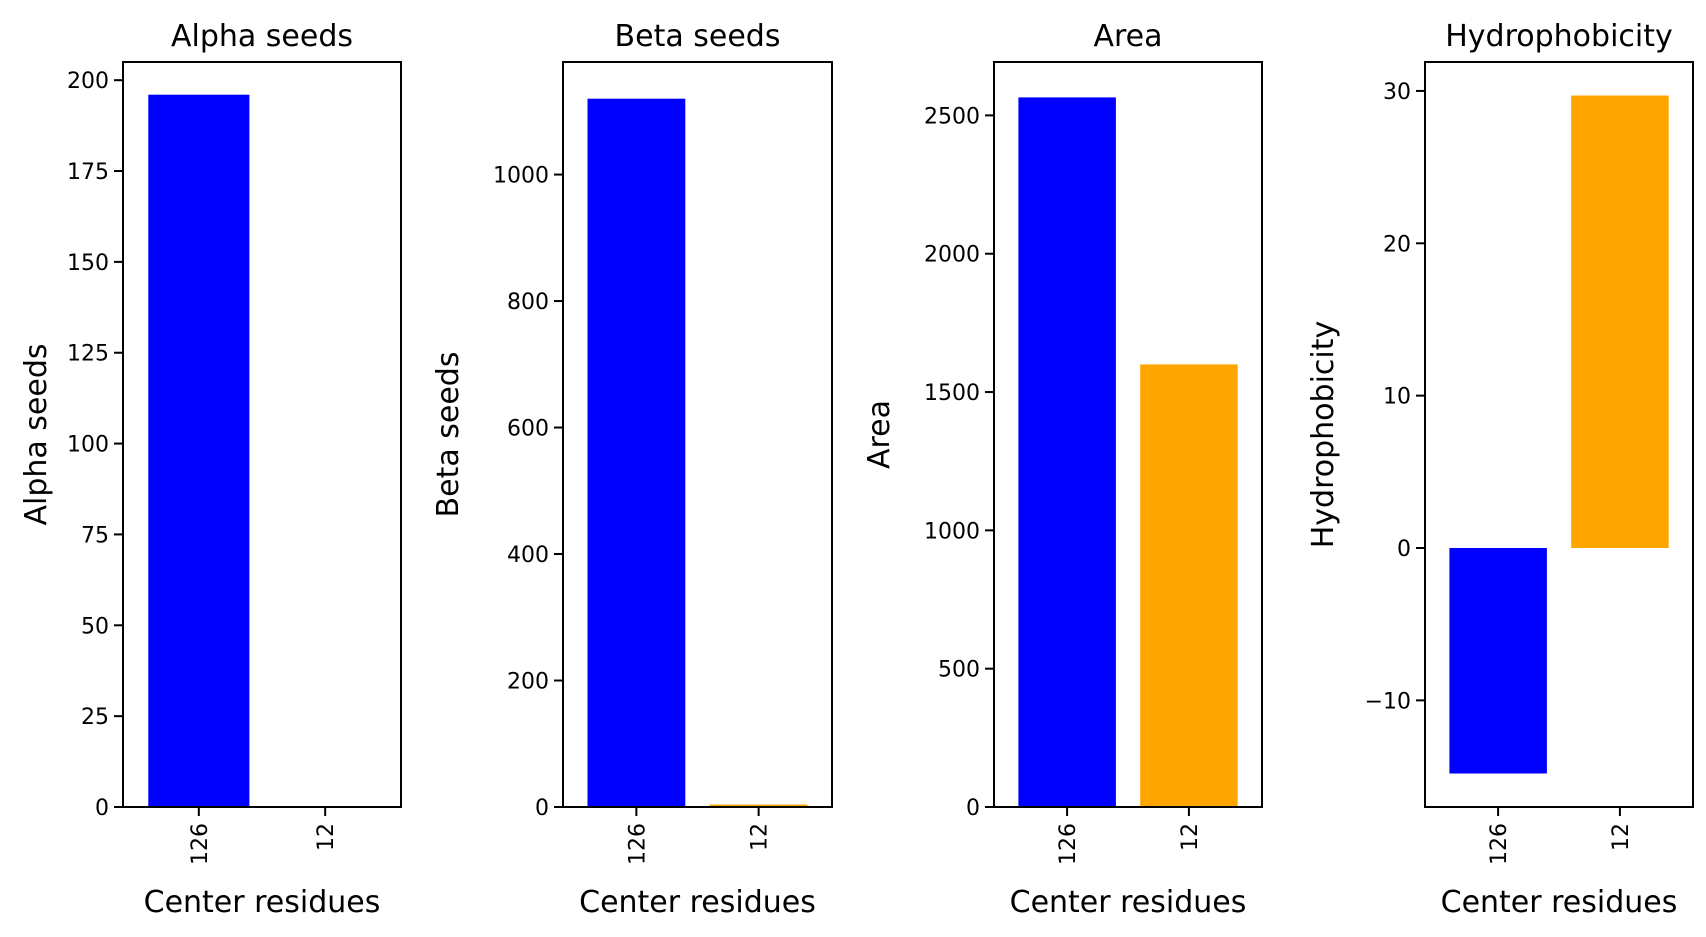  What do you see at coordinates (95, 535) in the screenshot?
I see `y-tick-label: 75` at bounding box center [95, 535].